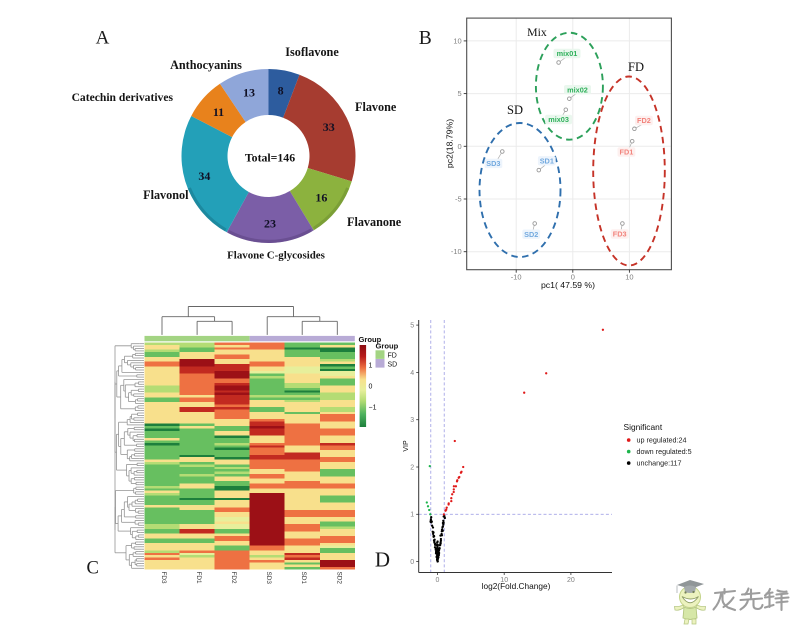  Describe the element at coordinates (412, 467) in the screenshot. I see `svg-text: 2` at that location.